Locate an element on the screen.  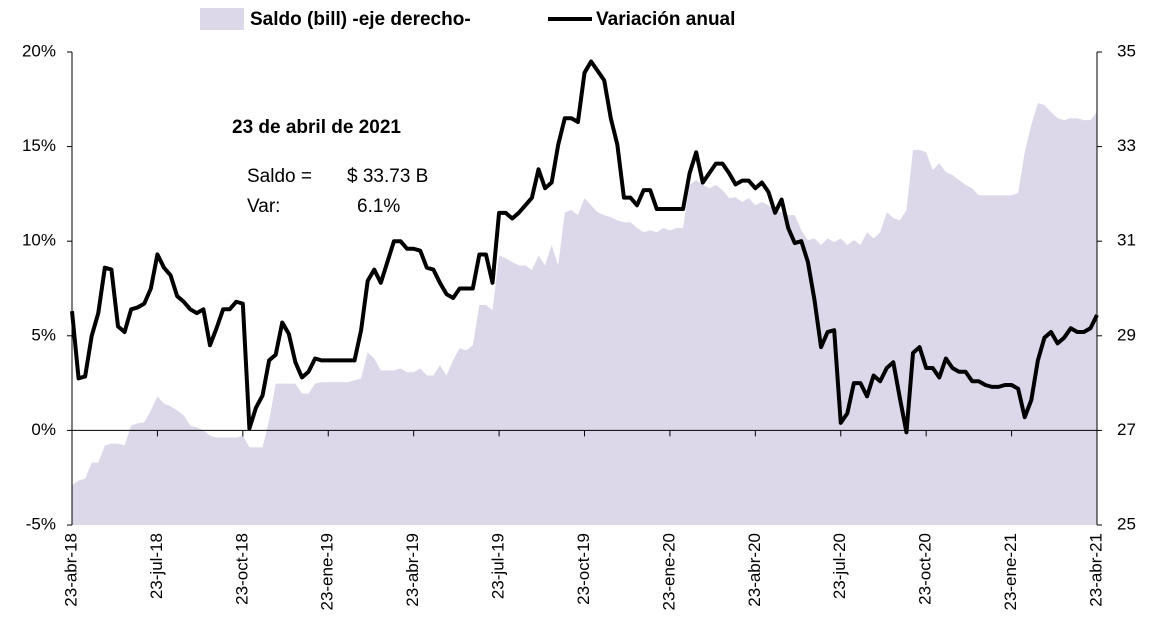
x-tick-label: 23-oct-20 is located at coordinates (925, 569).